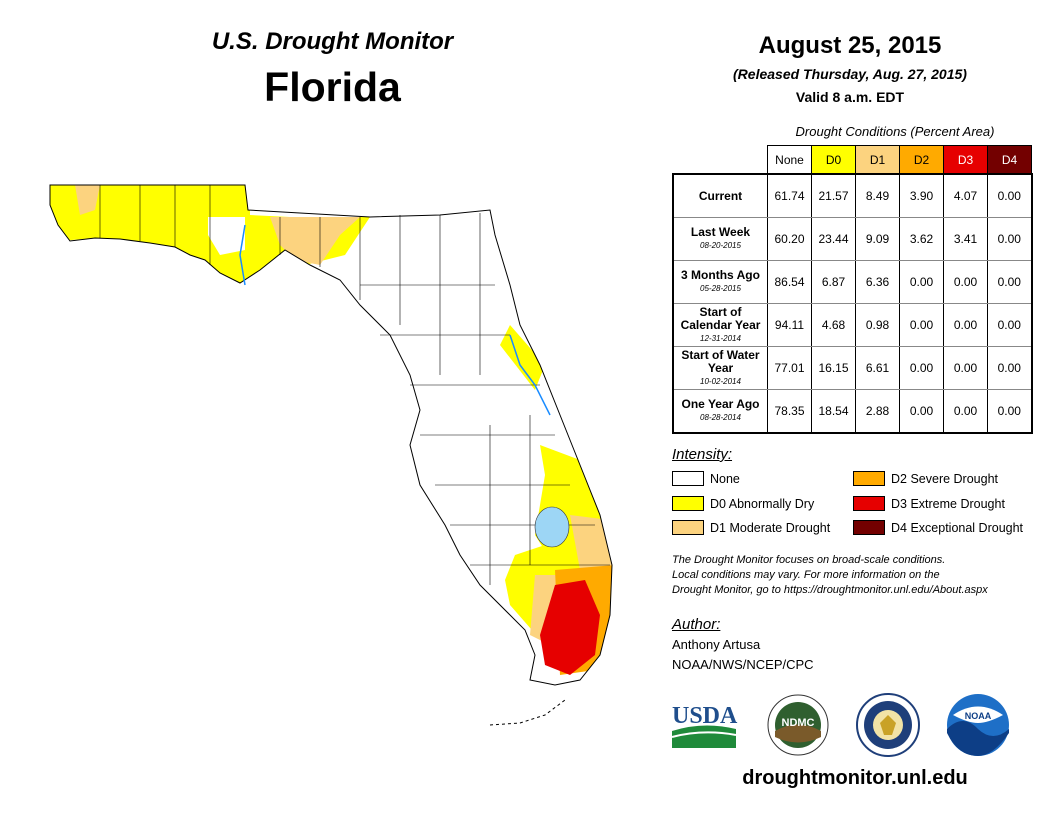  Describe the element at coordinates (850, 97) in the screenshot. I see `valid-time: Valid 8 a.m. EDT` at that location.